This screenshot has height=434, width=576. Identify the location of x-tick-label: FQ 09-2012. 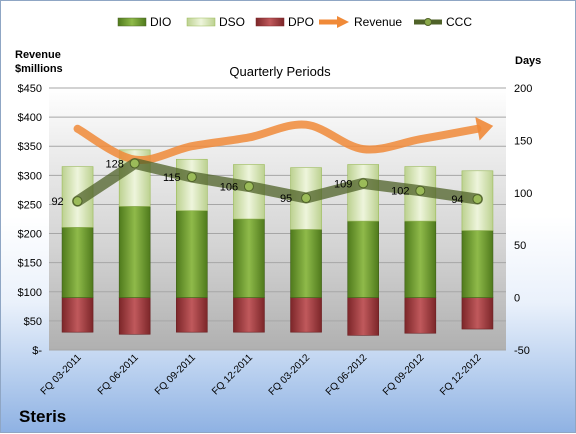
(404, 375).